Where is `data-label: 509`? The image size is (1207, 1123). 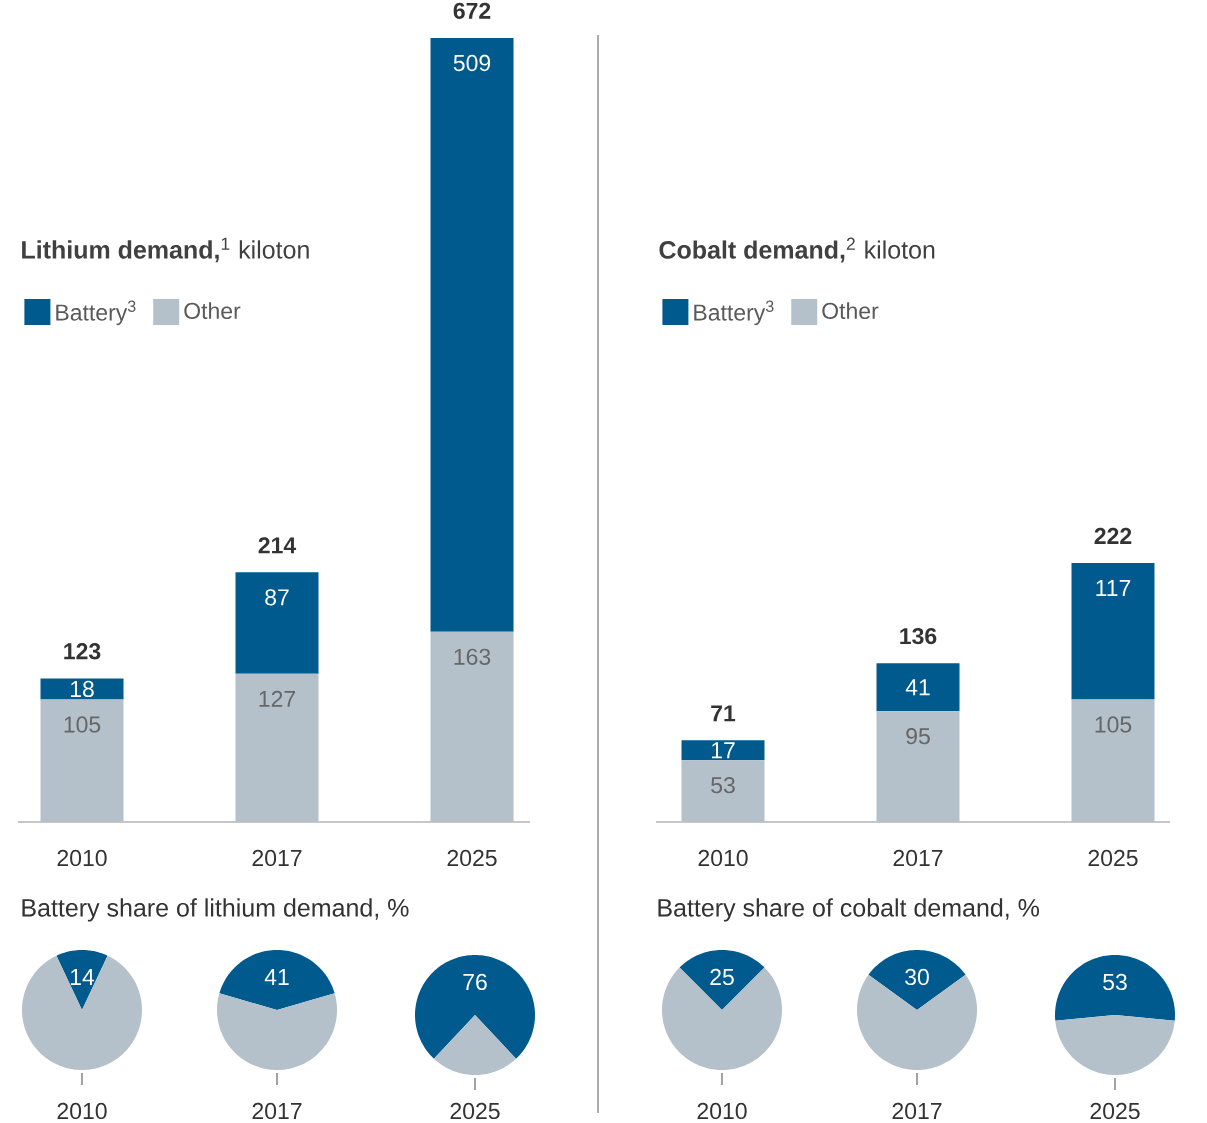
data-label: 509 is located at coordinates (472, 63).